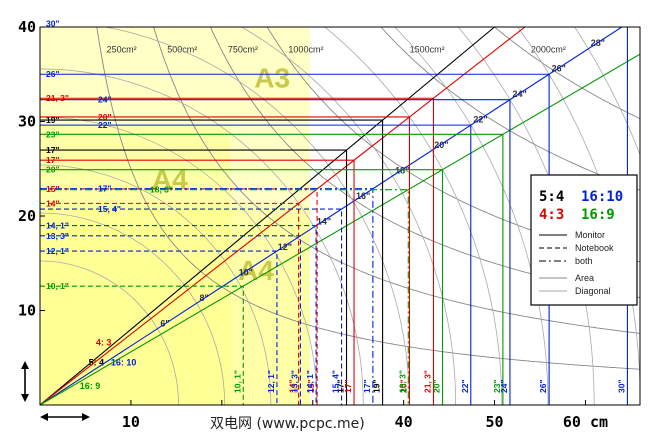 This screenshot has height=443, width=670. Describe the element at coordinates (109, 209) in the screenshot. I see `screen-ylabel-10: 15, 4"` at that location.